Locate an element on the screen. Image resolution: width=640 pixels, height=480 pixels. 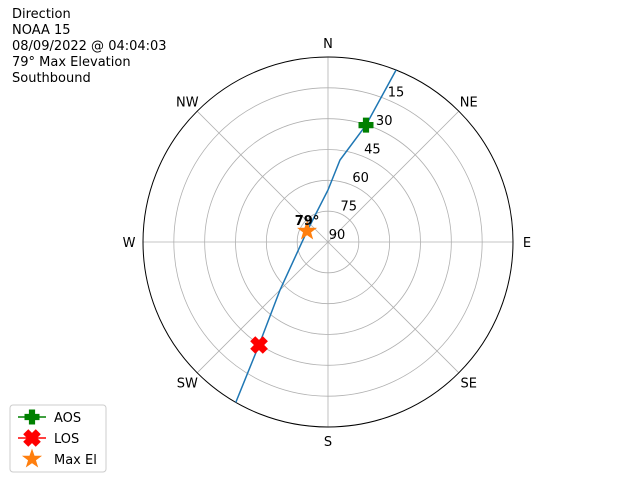
title-line: Southbound is located at coordinates (51, 78).